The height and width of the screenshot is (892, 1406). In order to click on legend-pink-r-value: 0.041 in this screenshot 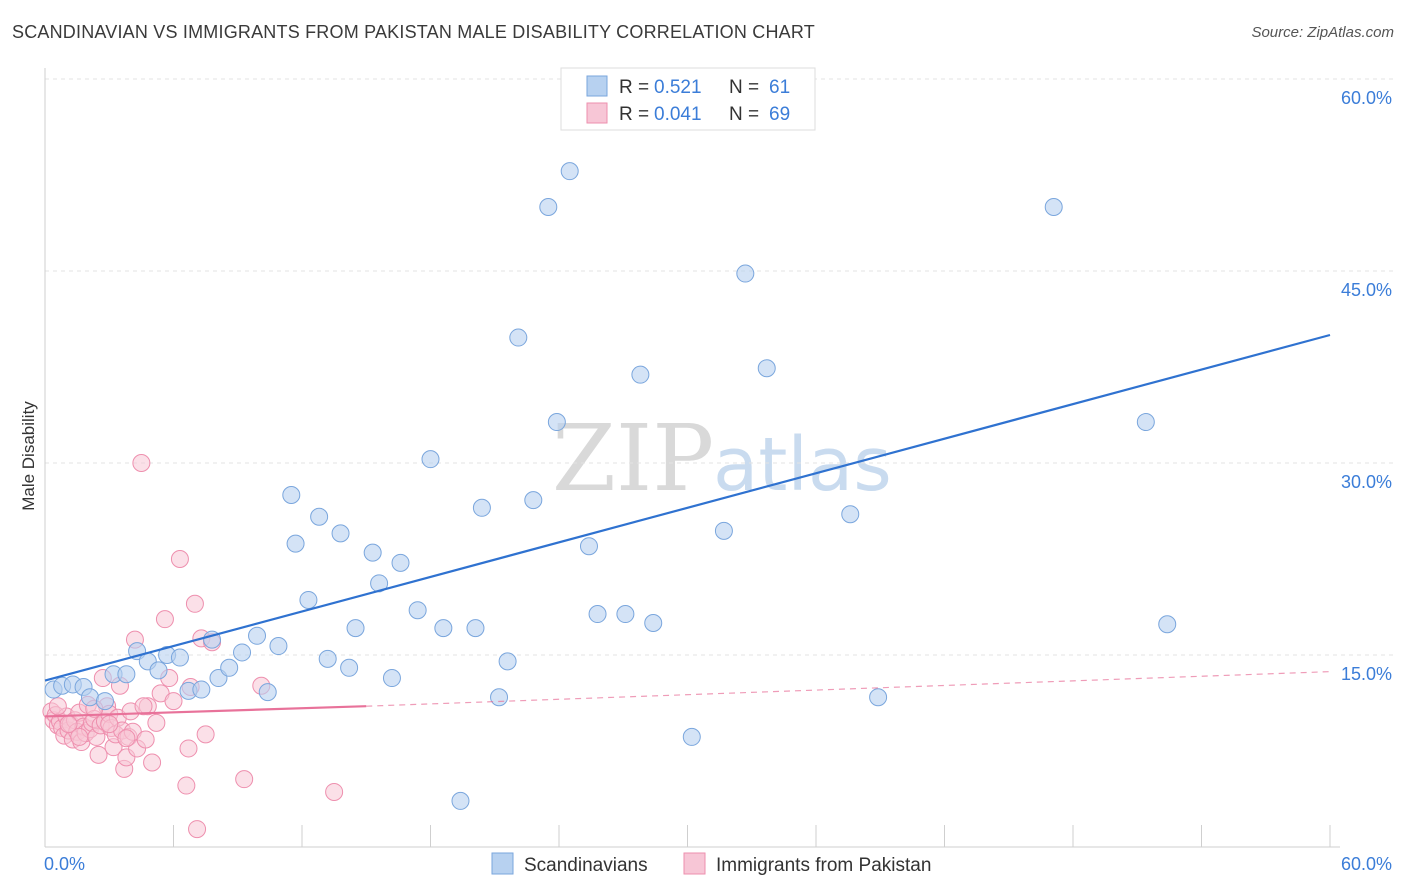, I will do `click(678, 114)`.